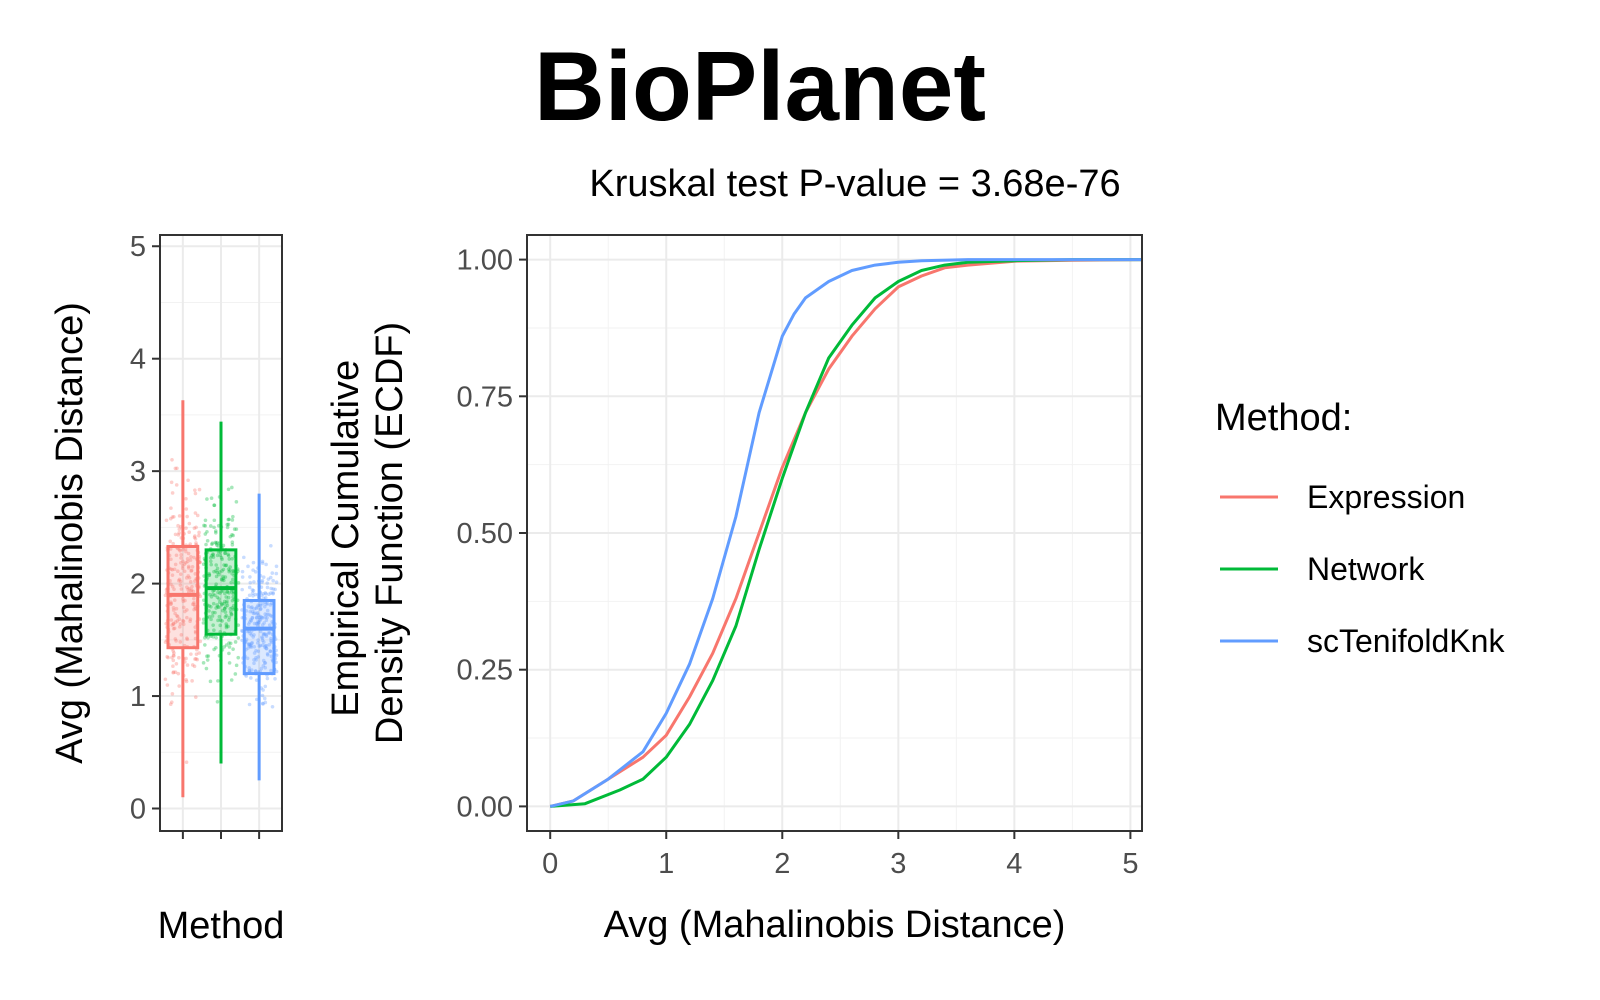 The image size is (1600, 1000). What do you see at coordinates (259, 637) in the screenshot?
I see `box-scTenifoldKnk` at bounding box center [259, 637].